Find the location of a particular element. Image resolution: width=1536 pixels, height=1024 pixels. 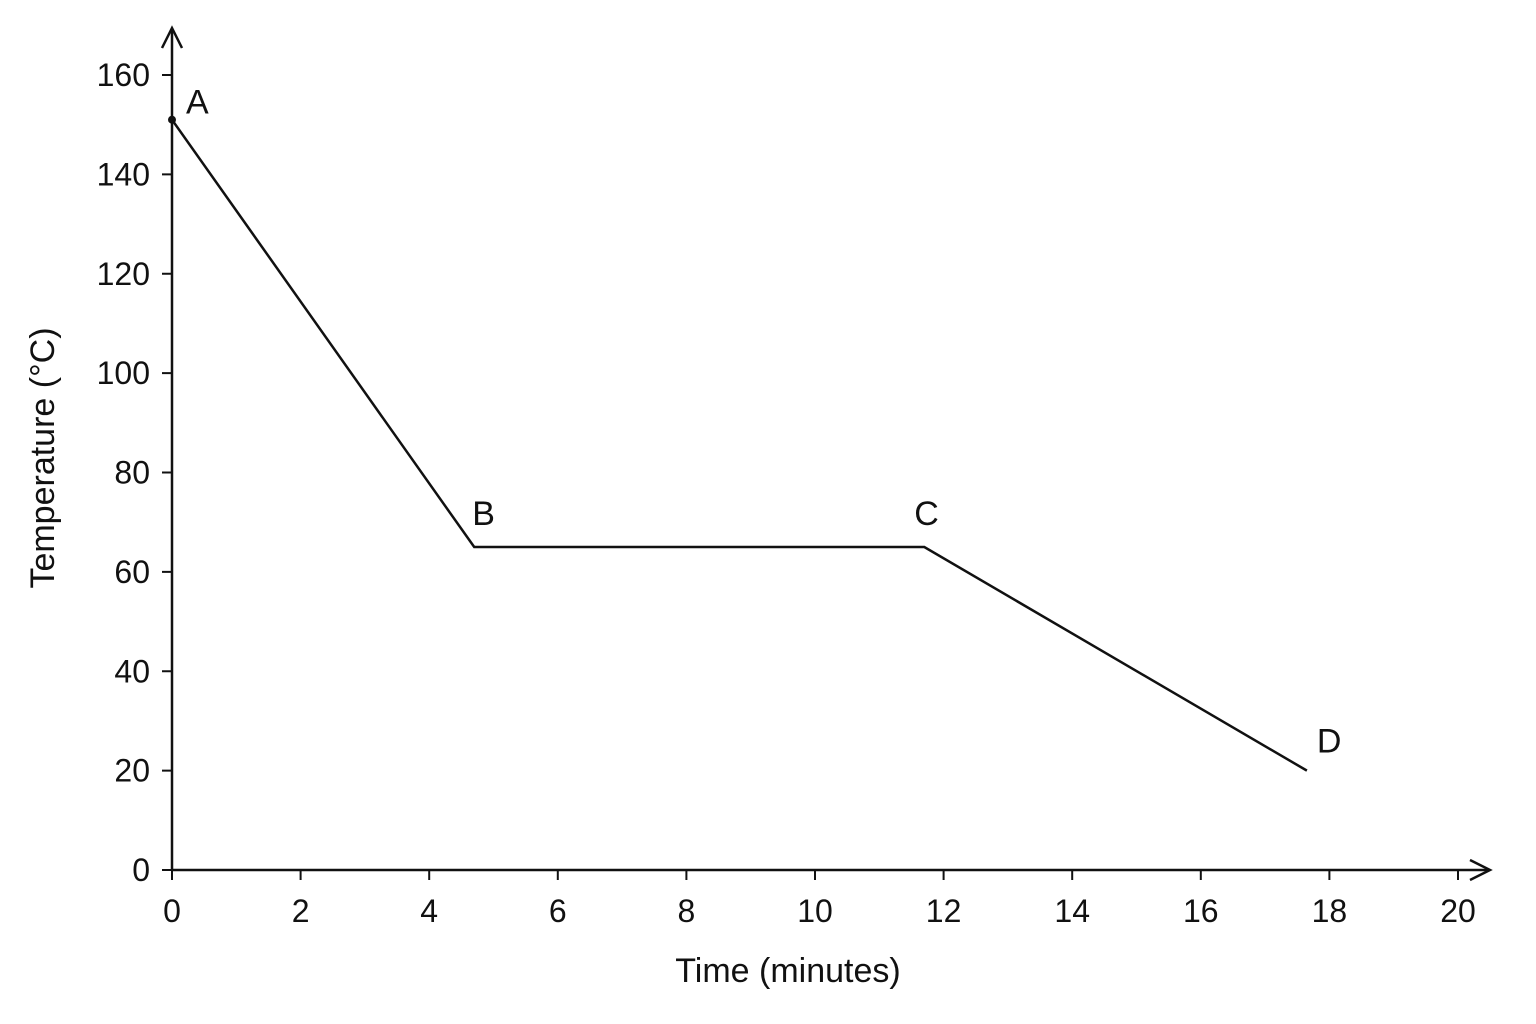

point-marker is located at coordinates (172, 119).